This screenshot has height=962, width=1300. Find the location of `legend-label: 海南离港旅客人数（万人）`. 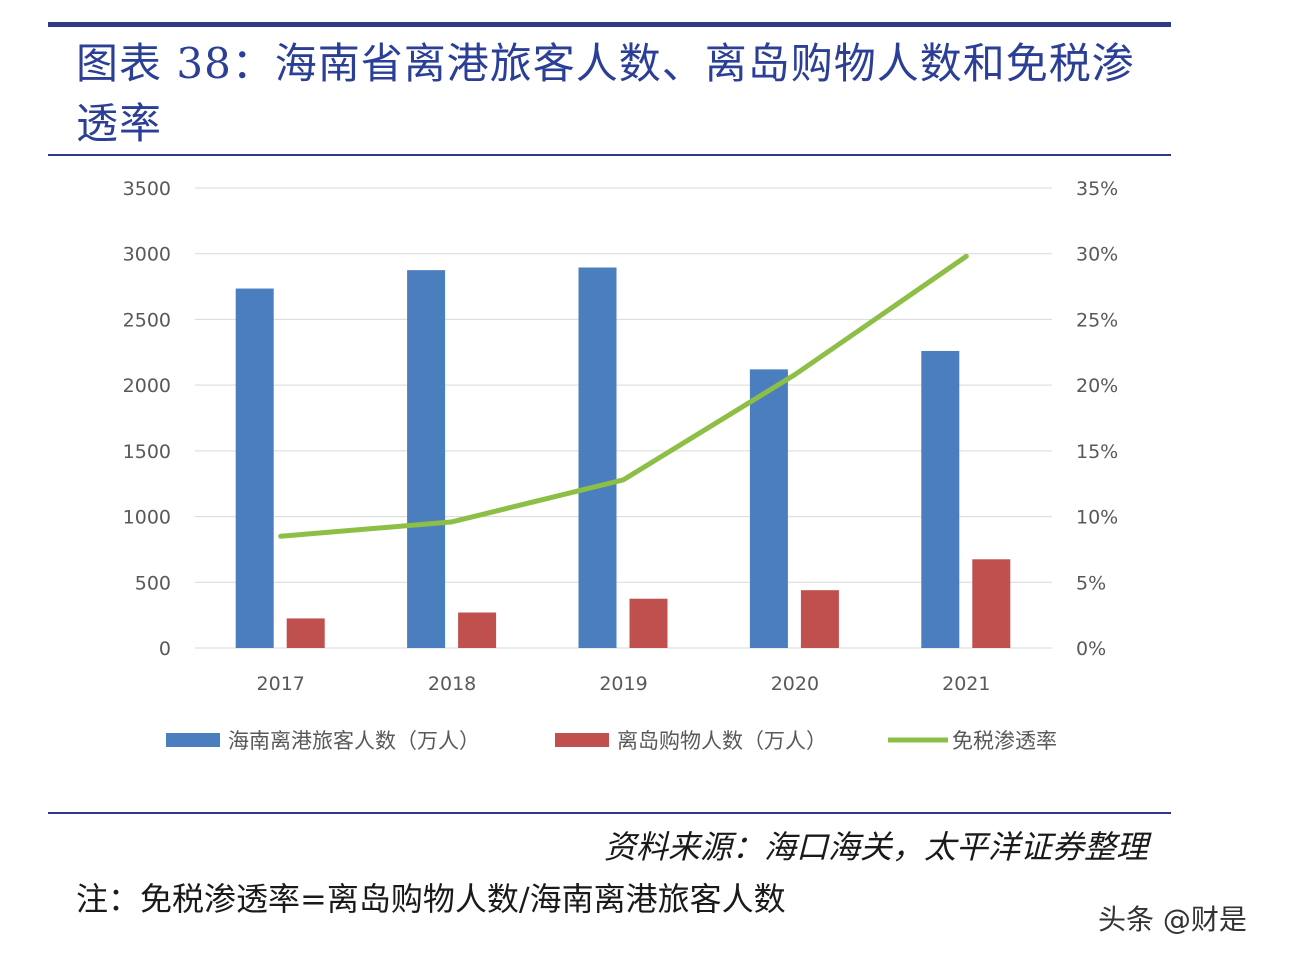

legend-label: 海南离港旅客人数（万人） is located at coordinates (354, 741).